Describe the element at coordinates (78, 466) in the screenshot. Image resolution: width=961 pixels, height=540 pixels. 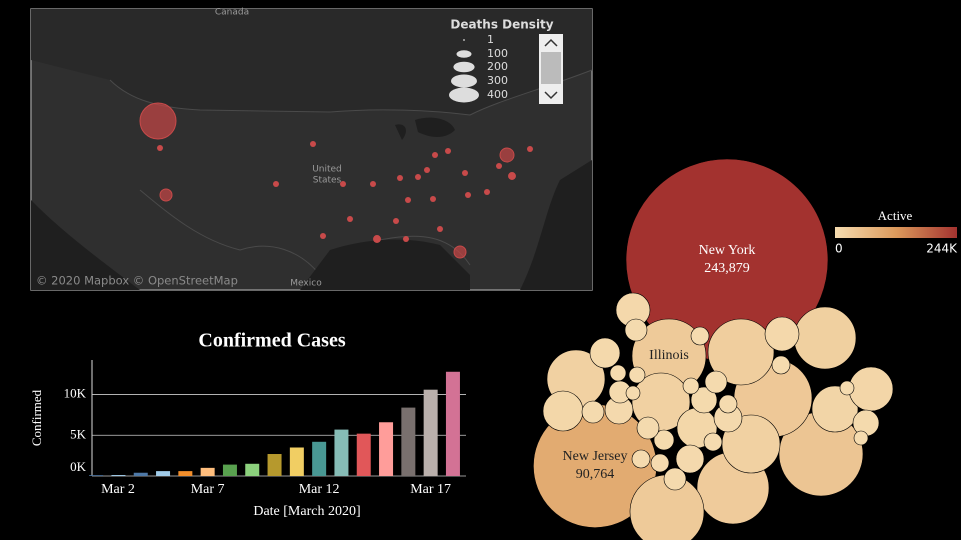
I see `y-tick-label: 0K` at that location.